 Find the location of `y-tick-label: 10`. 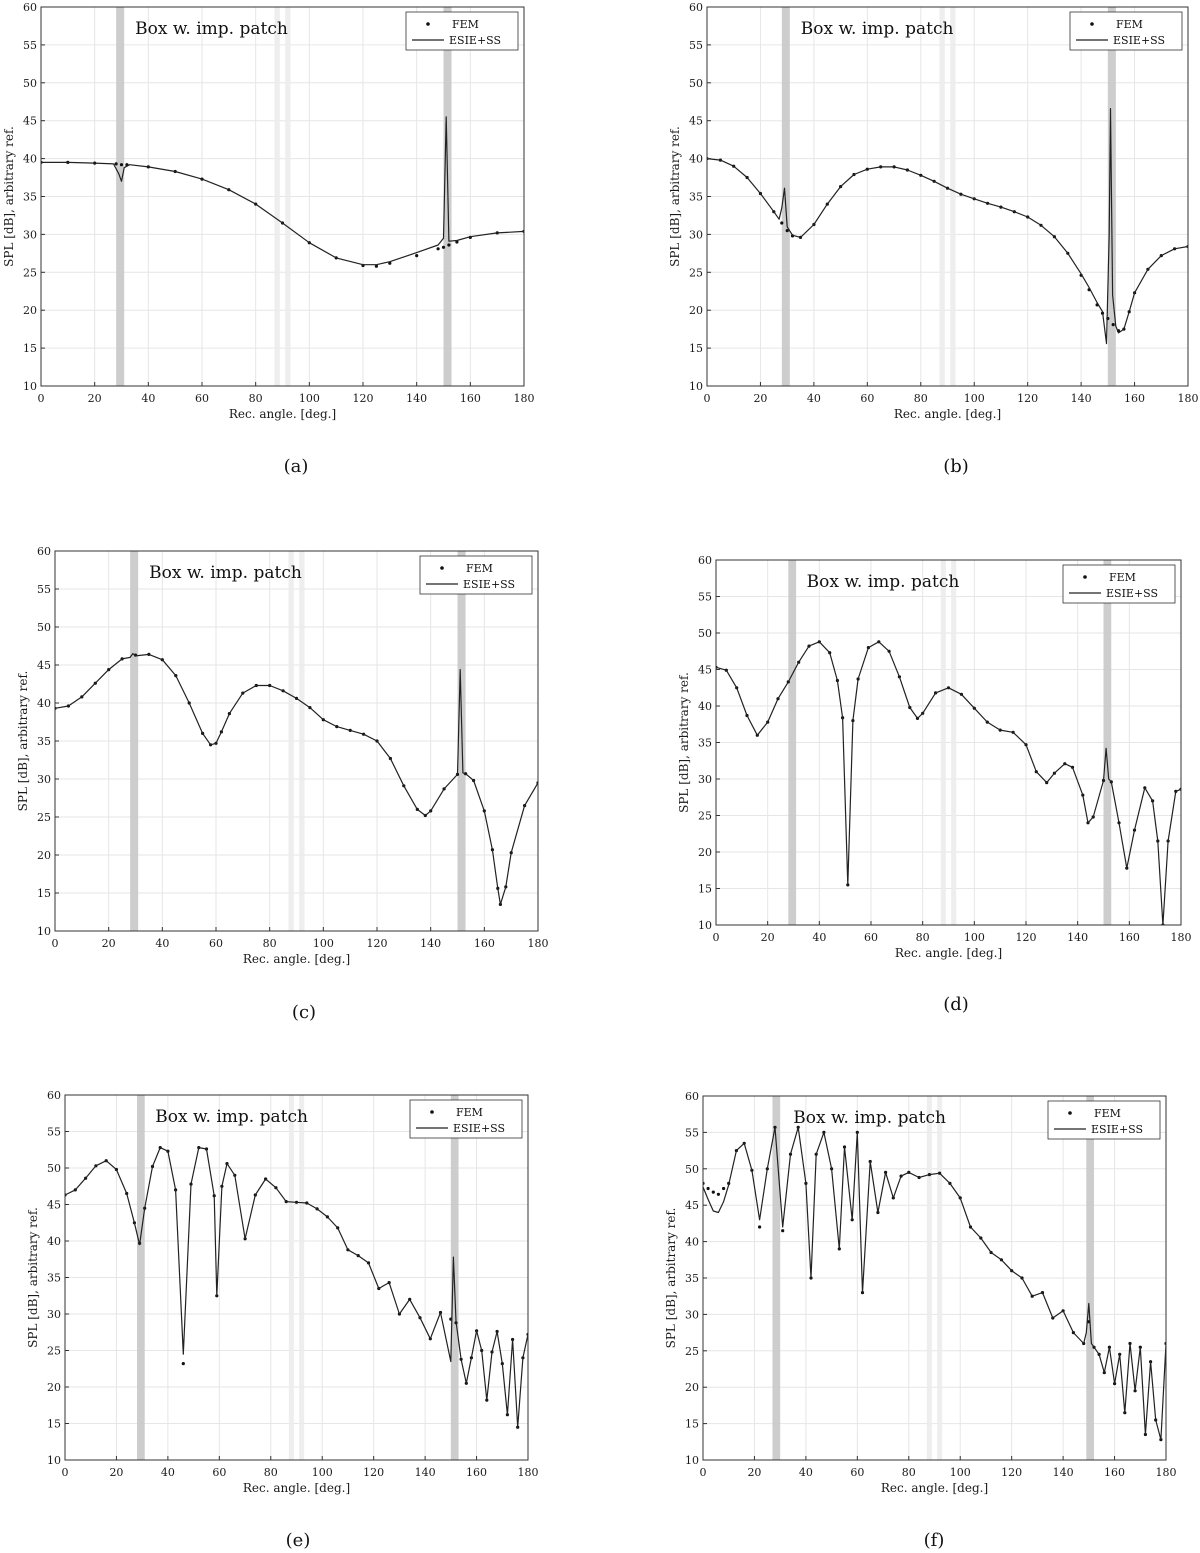

y-tick-label: 10 is located at coordinates (54, 1460).